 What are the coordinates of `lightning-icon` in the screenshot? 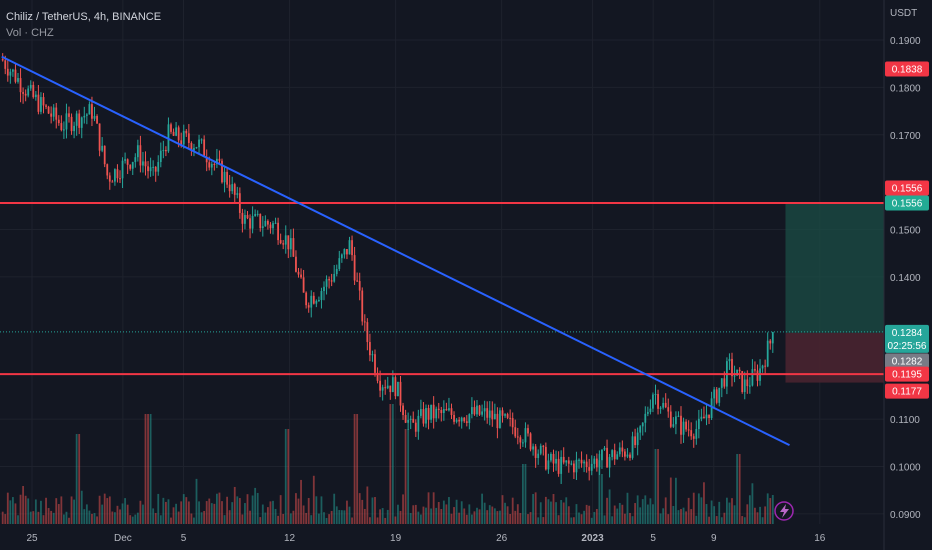 It's located at (784, 511).